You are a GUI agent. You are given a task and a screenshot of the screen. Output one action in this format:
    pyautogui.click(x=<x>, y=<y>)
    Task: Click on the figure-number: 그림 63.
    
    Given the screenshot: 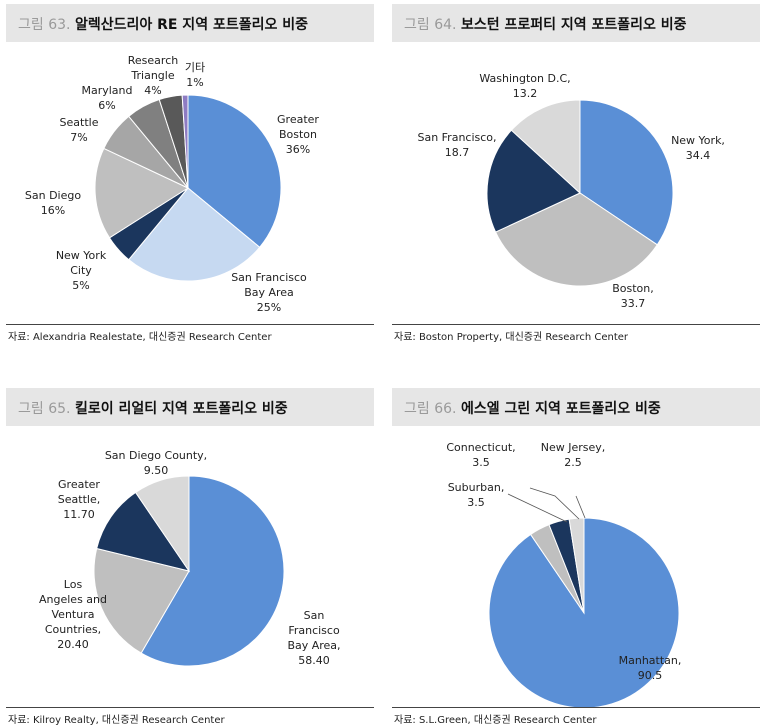 What is the action you would take?
    pyautogui.click(x=44, y=25)
    